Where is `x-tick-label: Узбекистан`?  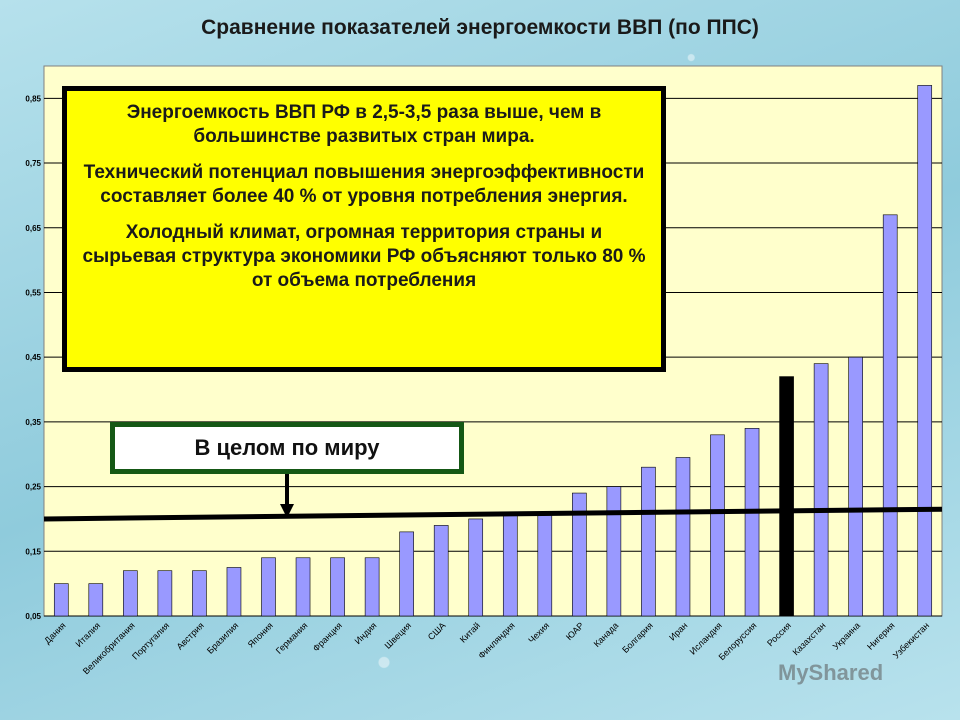 x-tick-label: Узбекистан is located at coordinates (911, 640).